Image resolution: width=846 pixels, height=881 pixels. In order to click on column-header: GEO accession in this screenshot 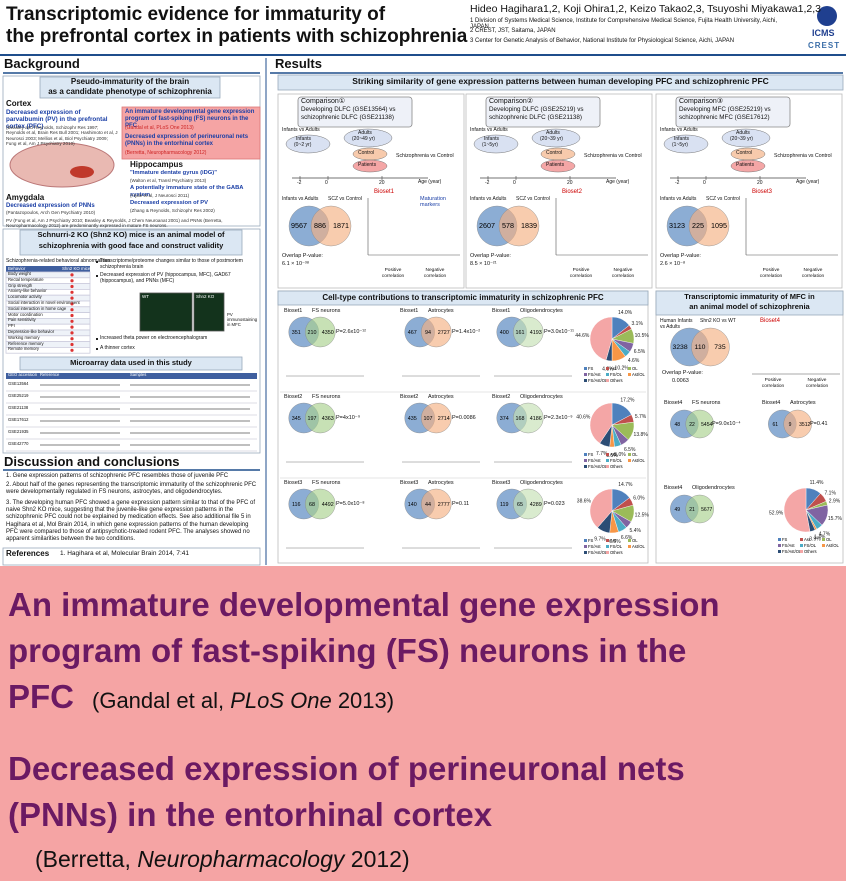, I will do `click(23, 374)`.